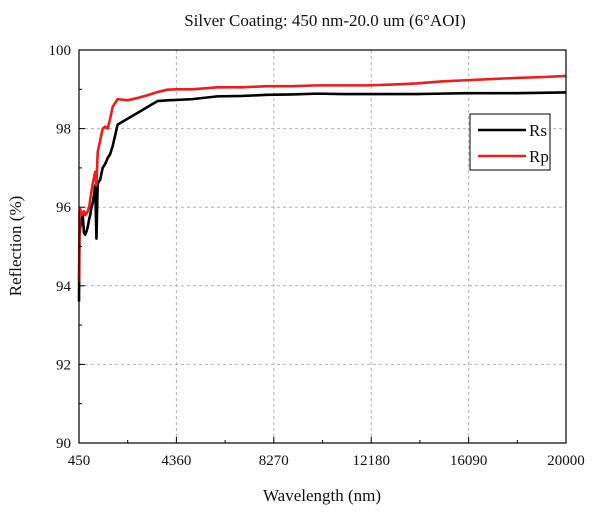  I want to click on legend: Rs Rp, so click(510, 142).